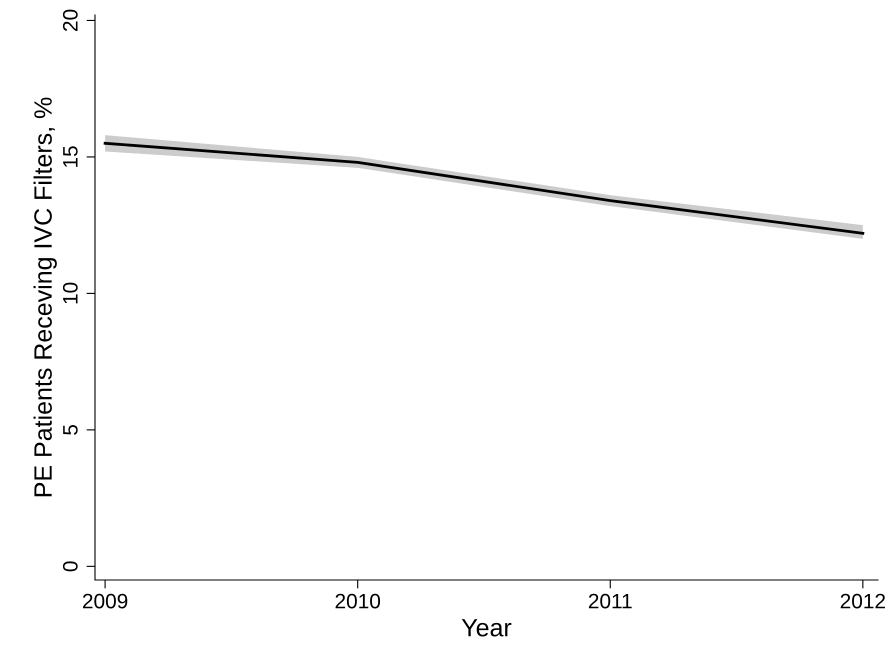 The image size is (895, 658). Describe the element at coordinates (70, 156) in the screenshot. I see `y-tick-label: 15` at that location.